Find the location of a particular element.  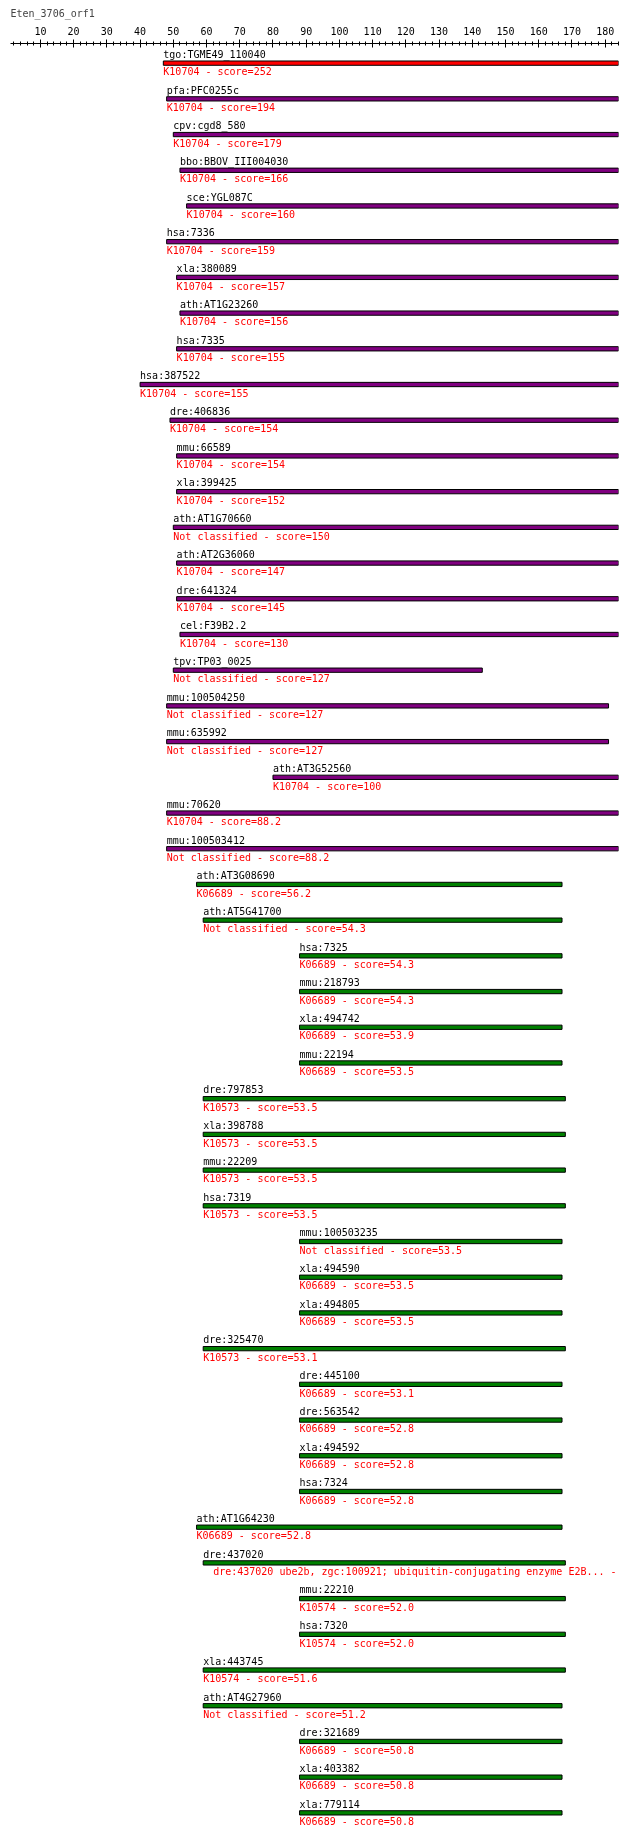

x-tick-label: 130 is located at coordinates (439, 31).